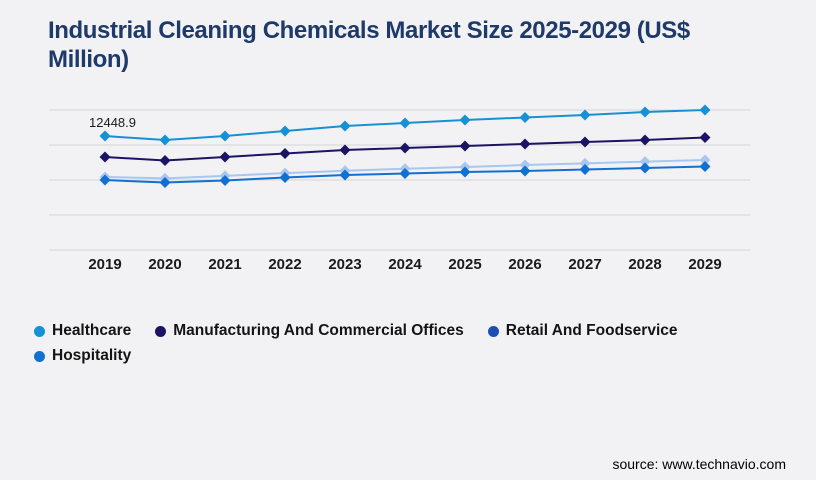 The height and width of the screenshot is (480, 816). What do you see at coordinates (285, 154) in the screenshot?
I see `manufacturing-and-commercial-offices-point-2022` at bounding box center [285, 154].